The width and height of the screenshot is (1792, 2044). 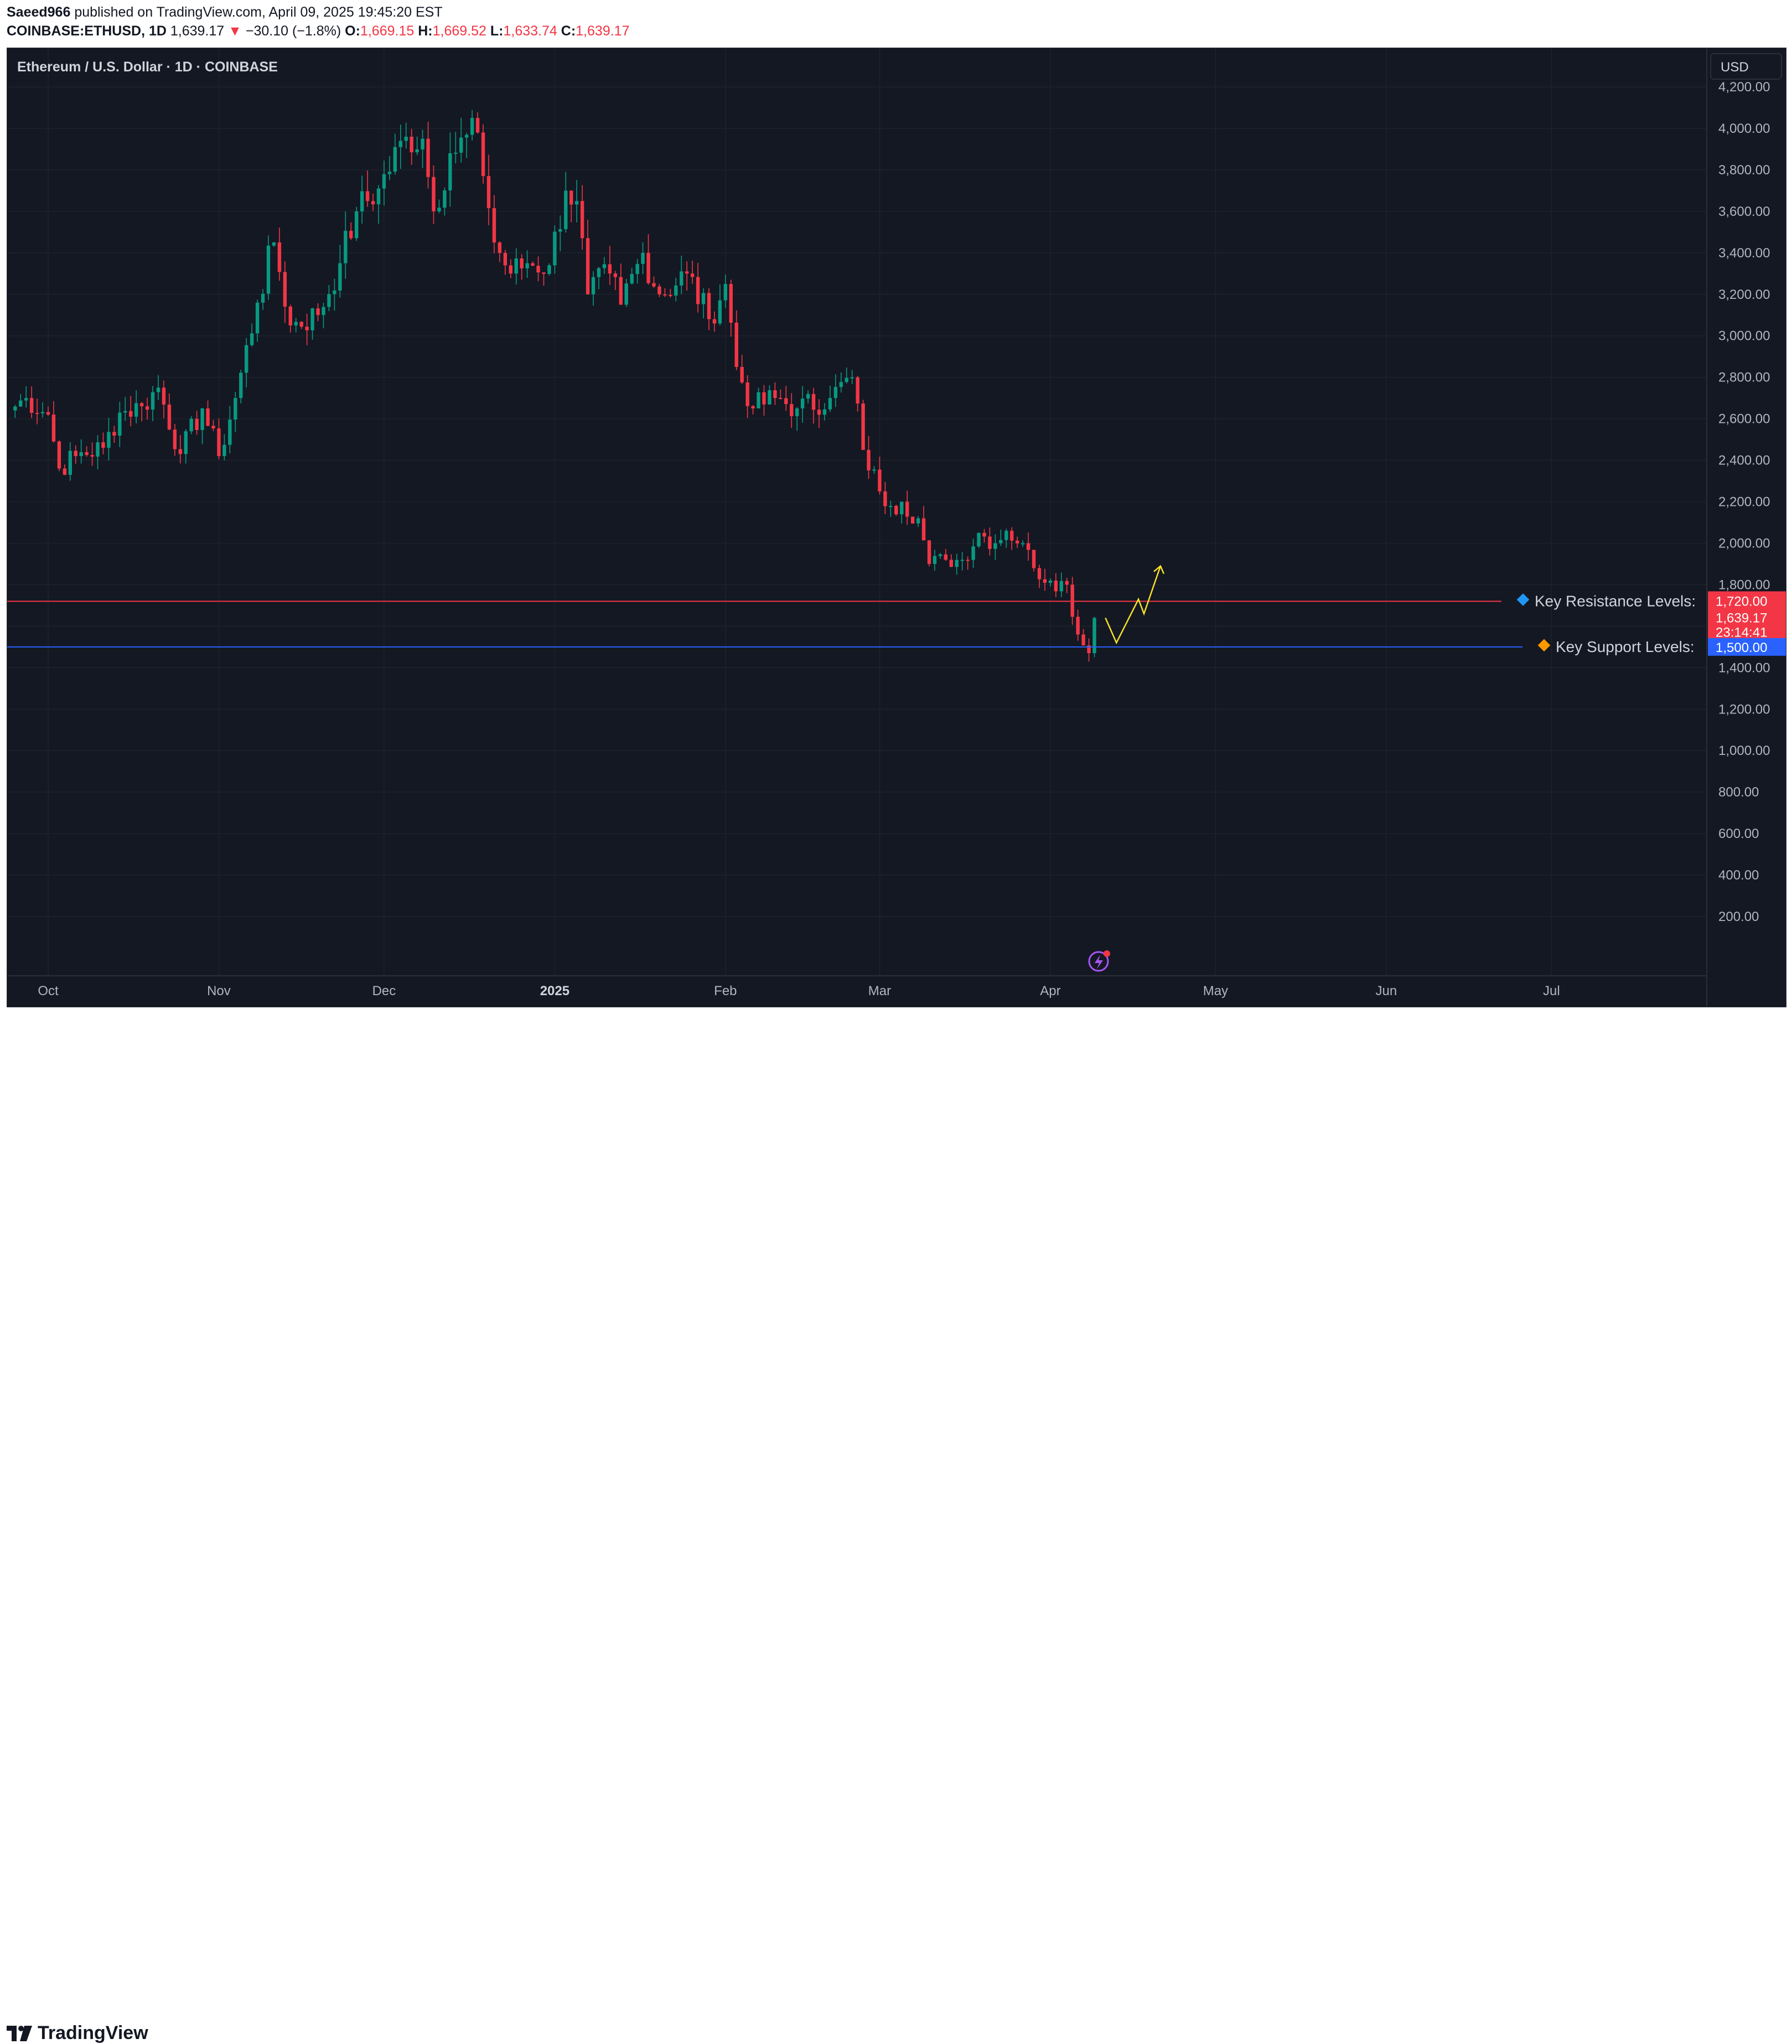 I want to click on lightning-bolt, so click(x=1099, y=962).